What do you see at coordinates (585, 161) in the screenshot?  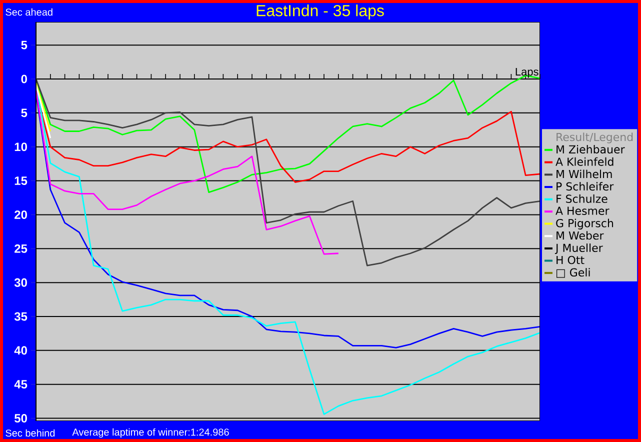 I see `legend-label: A Kleinfeld` at bounding box center [585, 161].